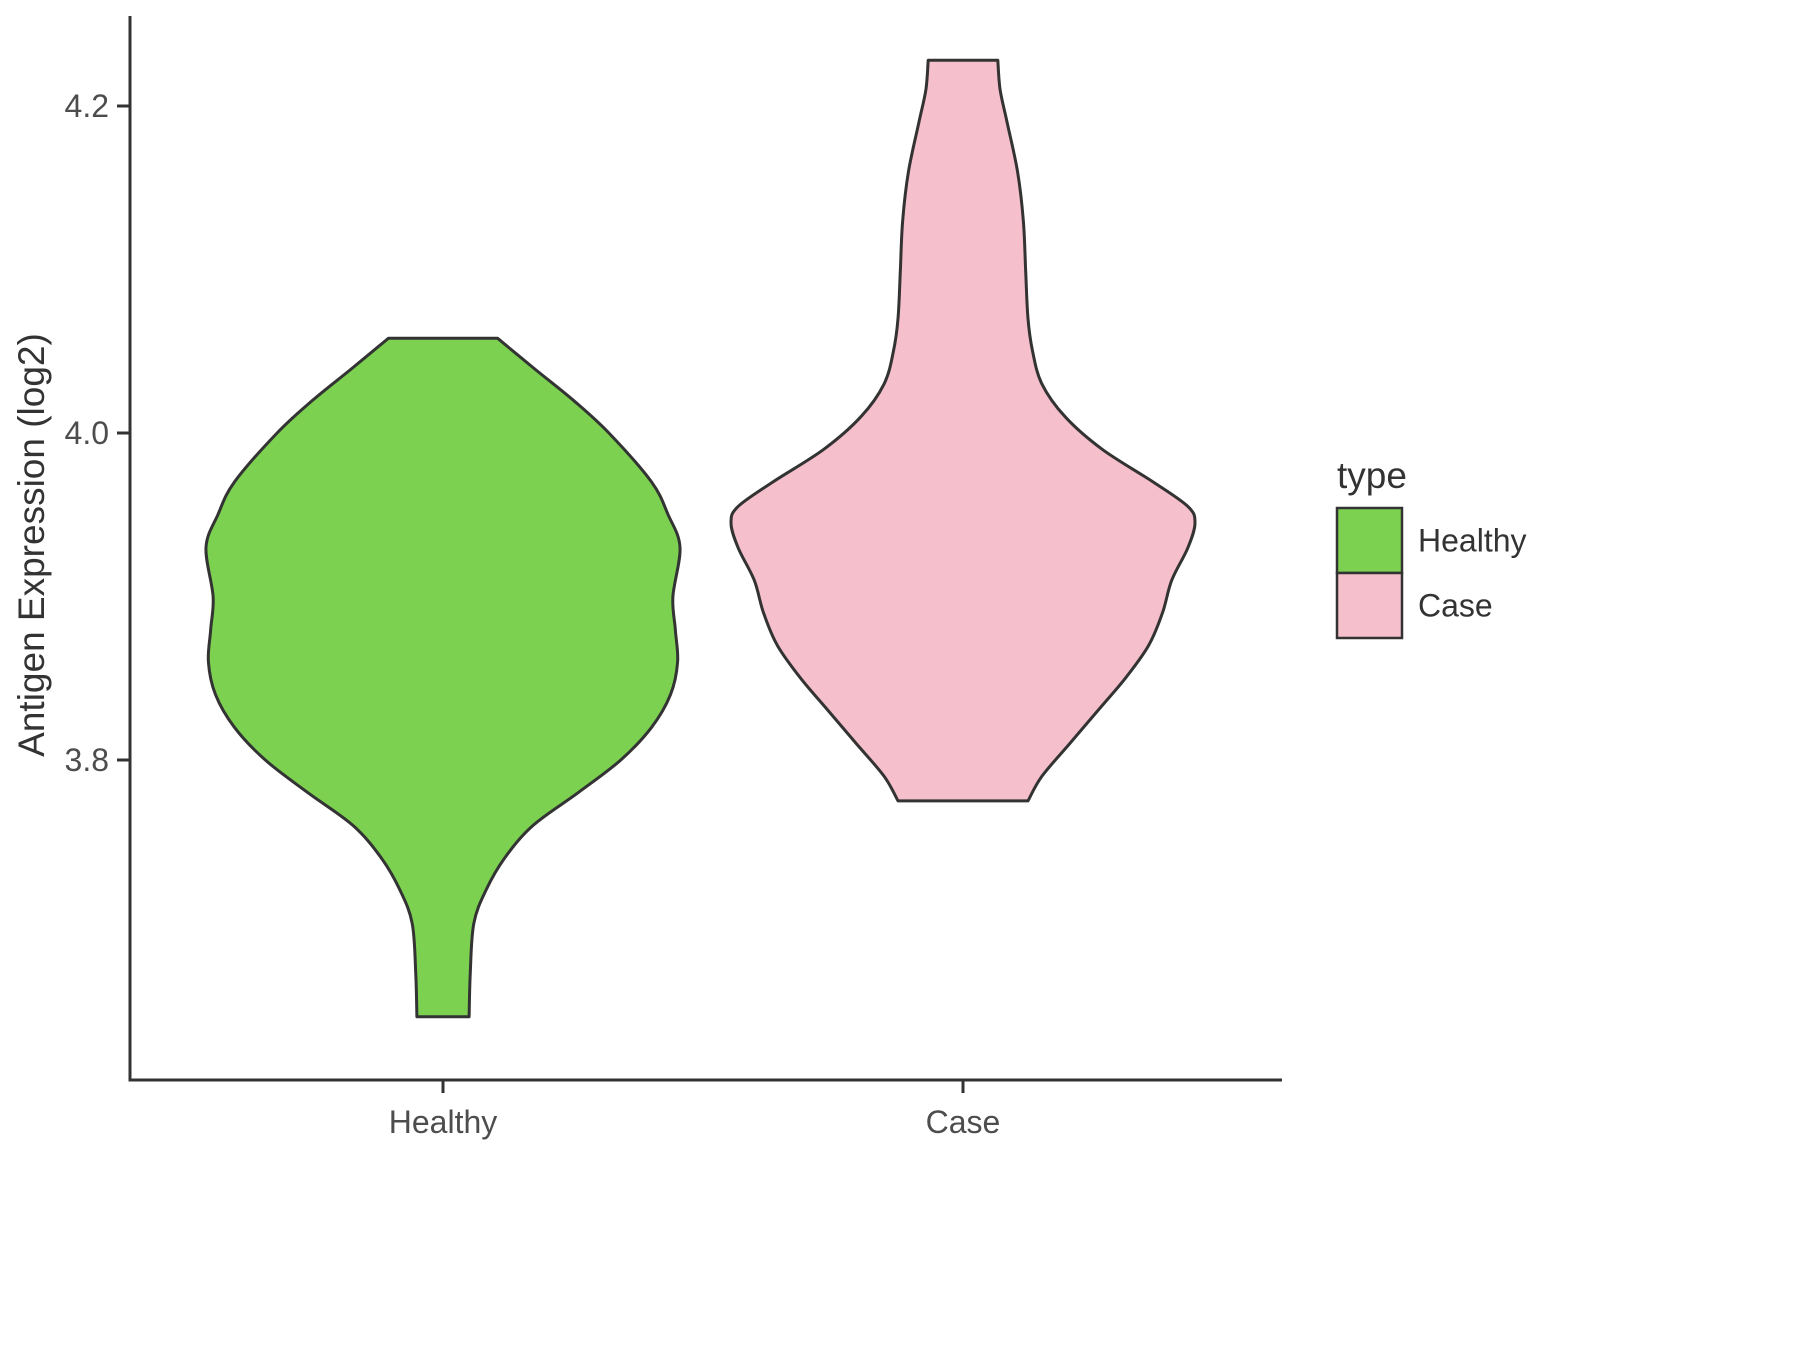 The height and width of the screenshot is (1350, 1800). I want to click on y-tick-label: 4.0, so click(87, 433).